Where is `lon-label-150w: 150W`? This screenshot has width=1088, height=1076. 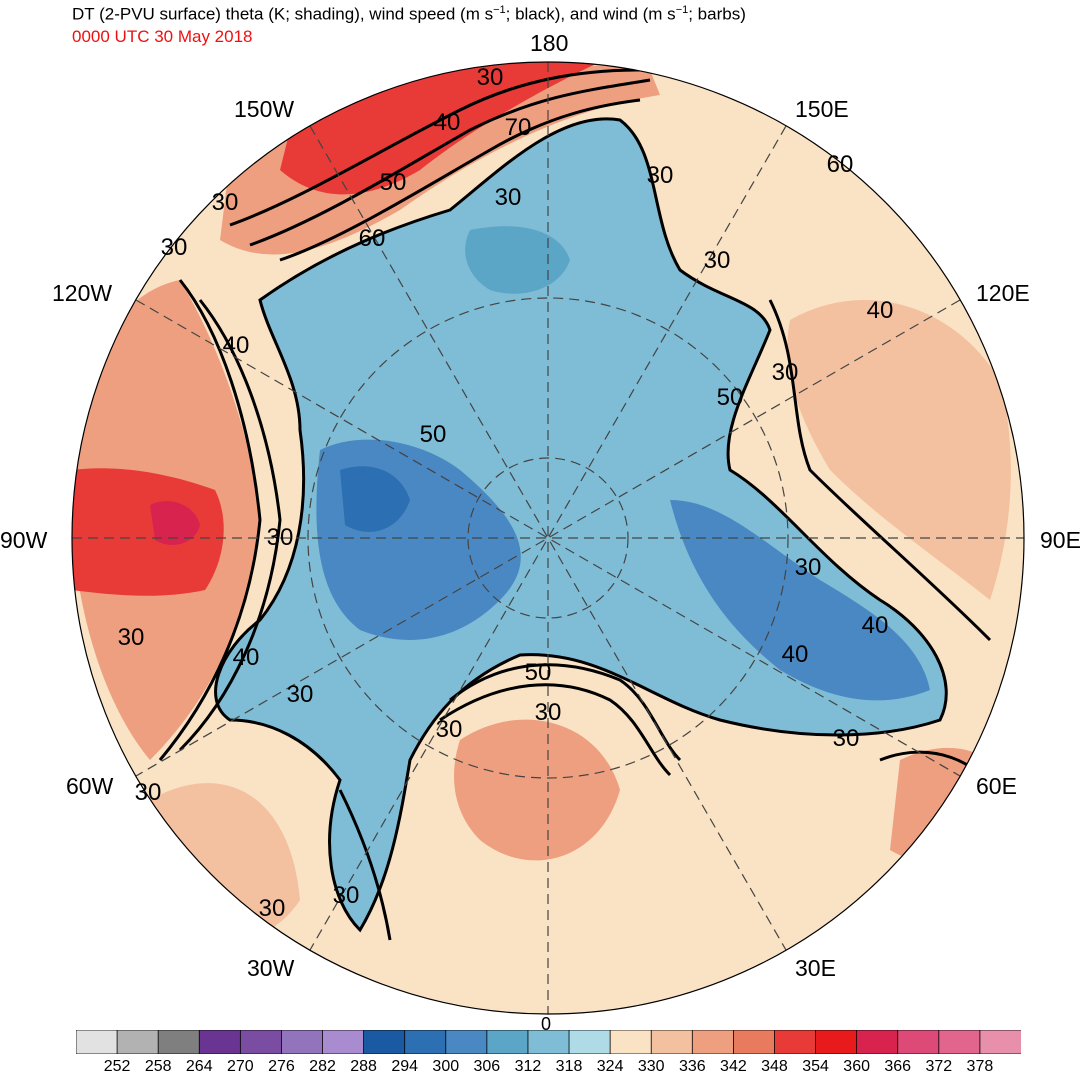 lon-label-150w: 150W is located at coordinates (264, 109).